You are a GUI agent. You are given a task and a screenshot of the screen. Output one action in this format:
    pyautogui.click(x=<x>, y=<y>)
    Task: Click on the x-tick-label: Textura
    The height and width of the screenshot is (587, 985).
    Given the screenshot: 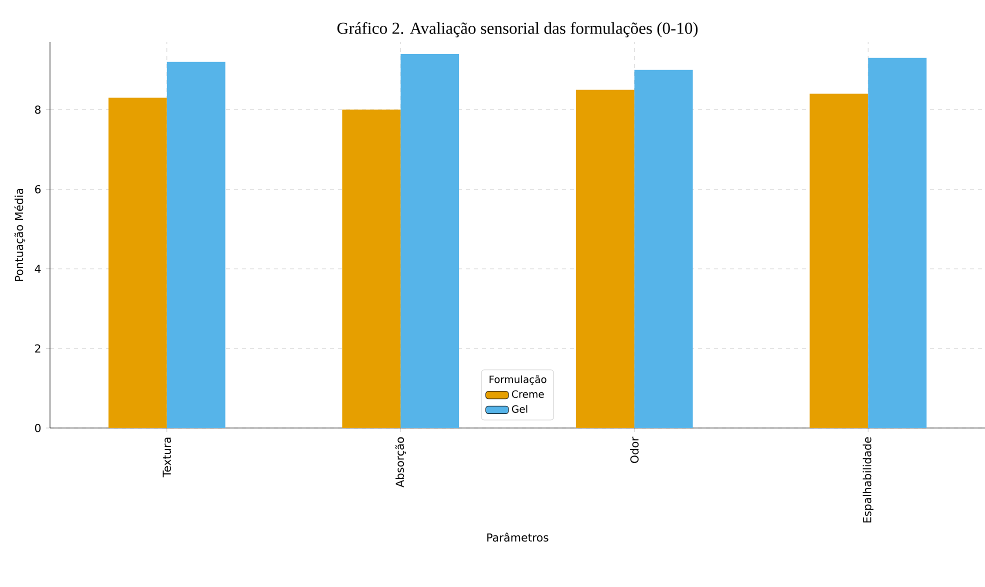 What is the action you would take?
    pyautogui.click(x=166, y=458)
    